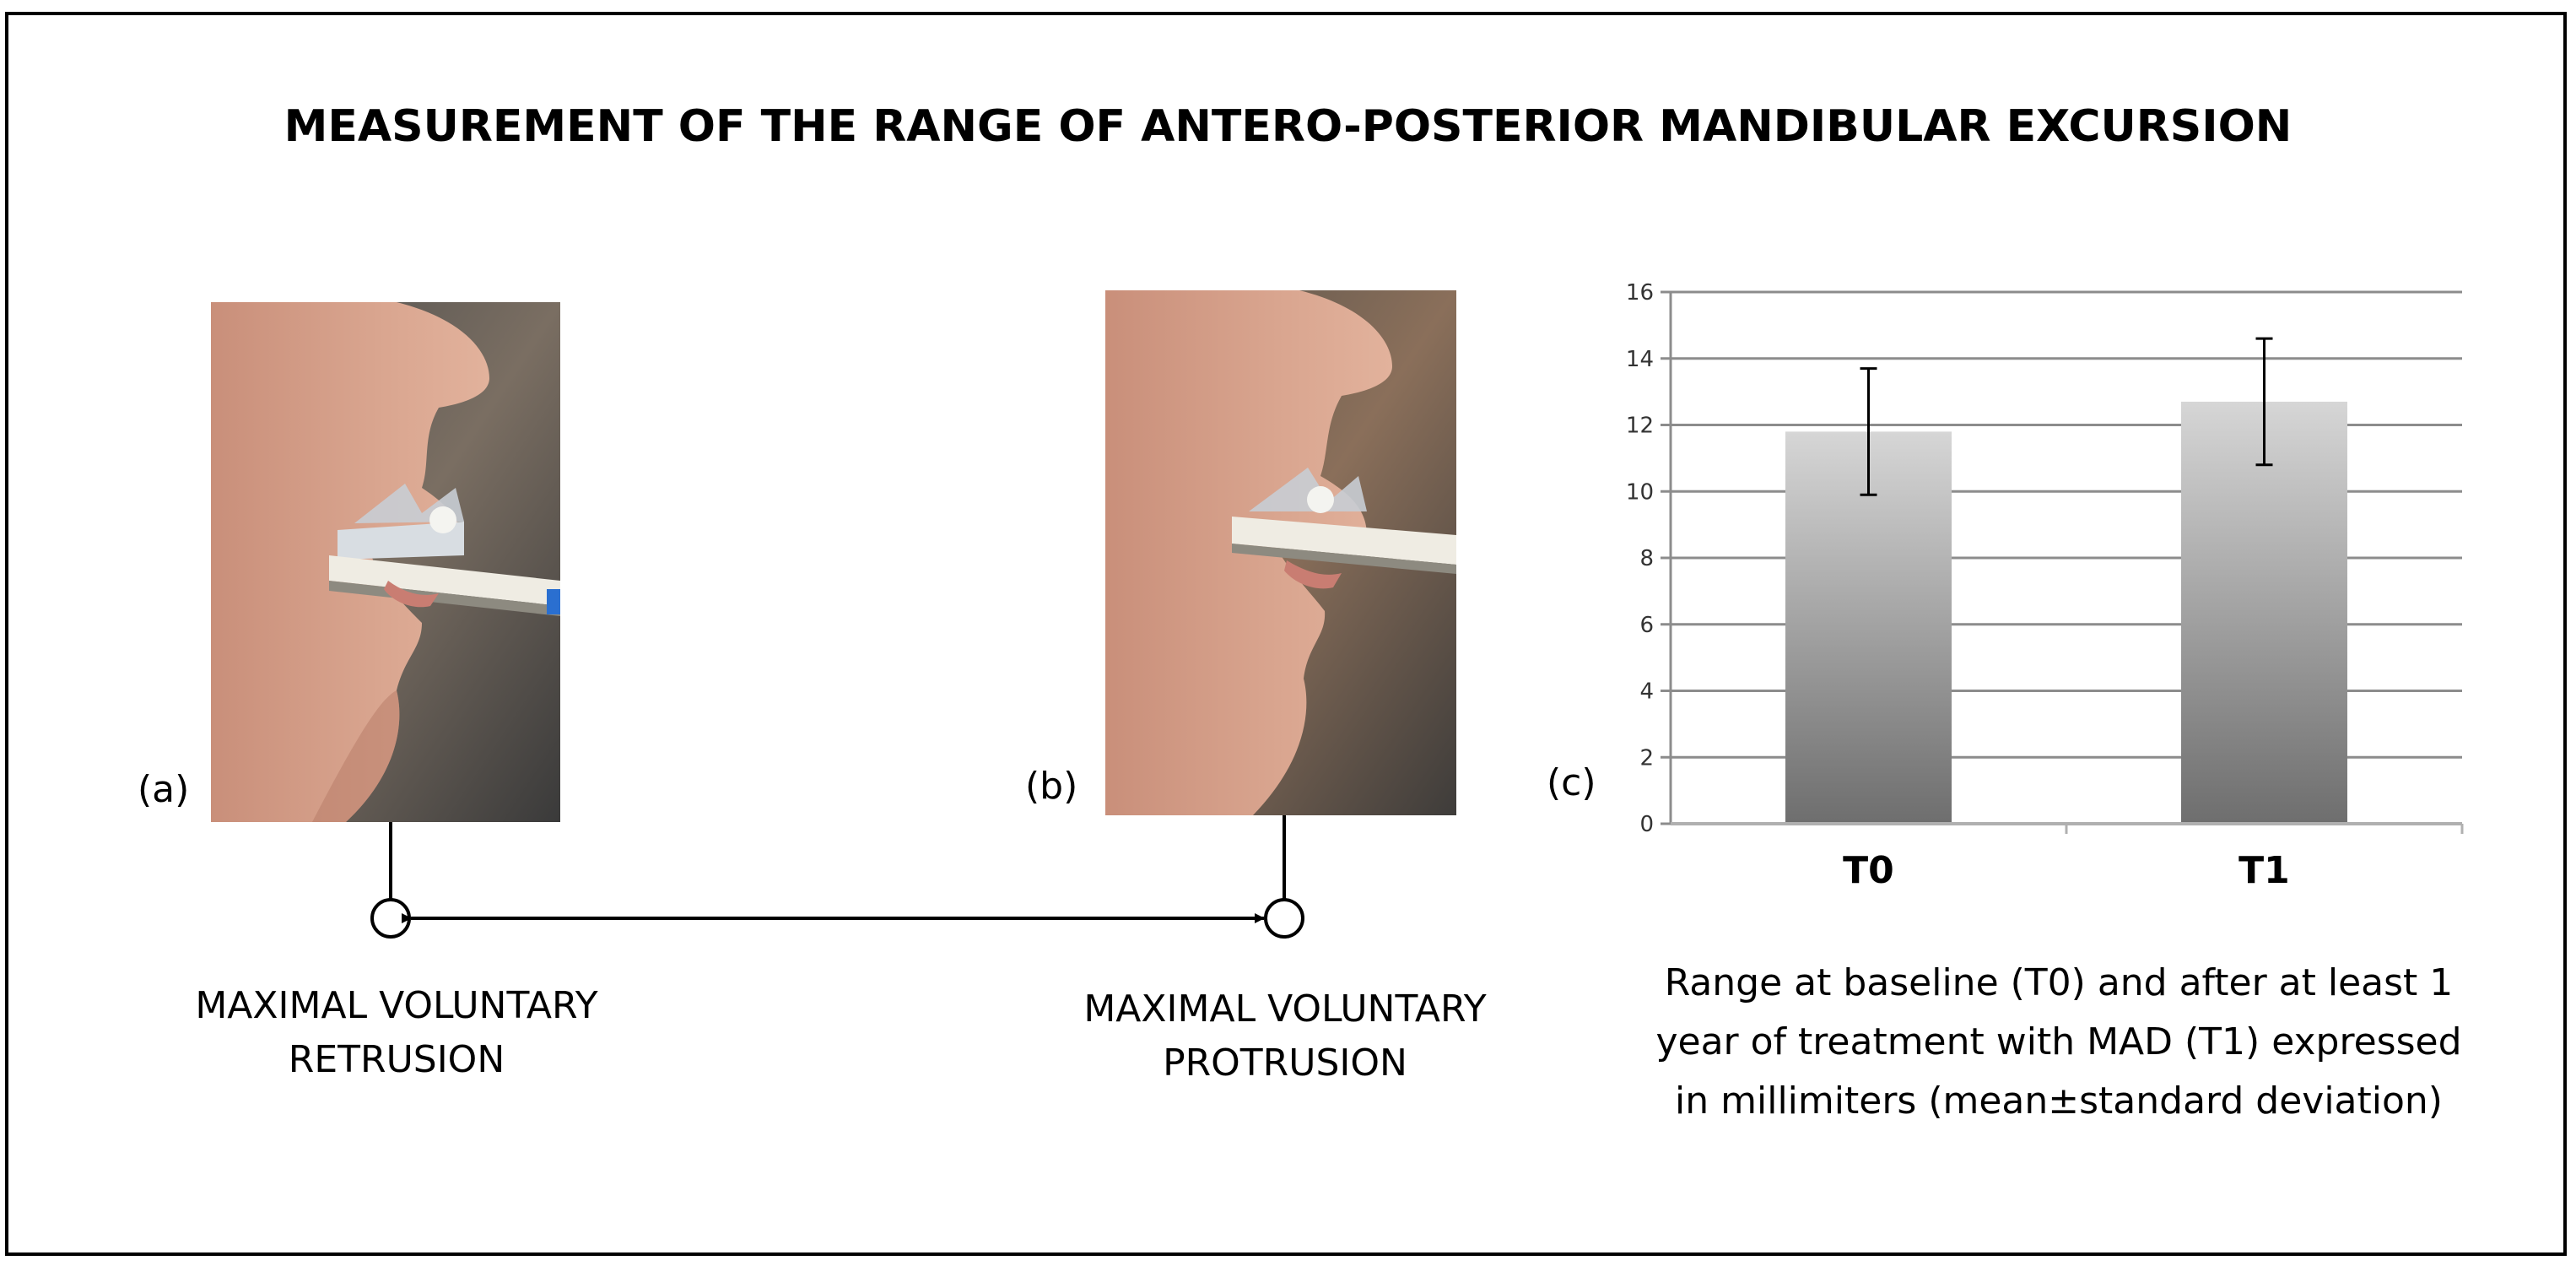 The image size is (2576, 1266). What do you see at coordinates (1640, 492) in the screenshot?
I see `ytick-label-5: 10` at bounding box center [1640, 492].